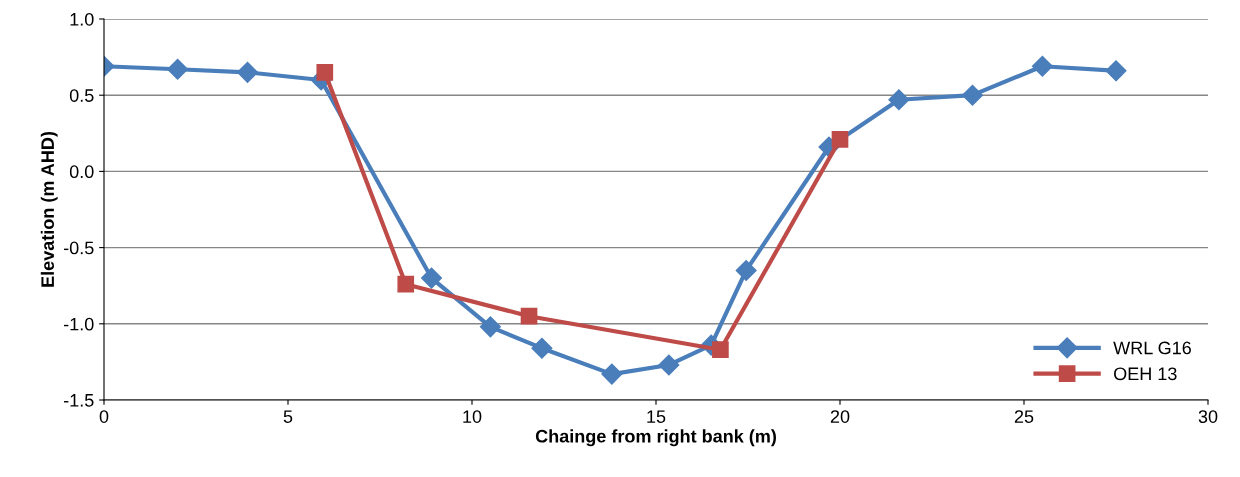  I want to click on x-tick-label: 20, so click(840, 416).